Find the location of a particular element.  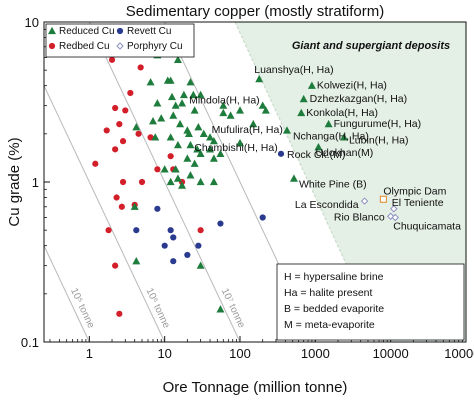

x-tick-label: 10 is located at coordinates (164, 353).